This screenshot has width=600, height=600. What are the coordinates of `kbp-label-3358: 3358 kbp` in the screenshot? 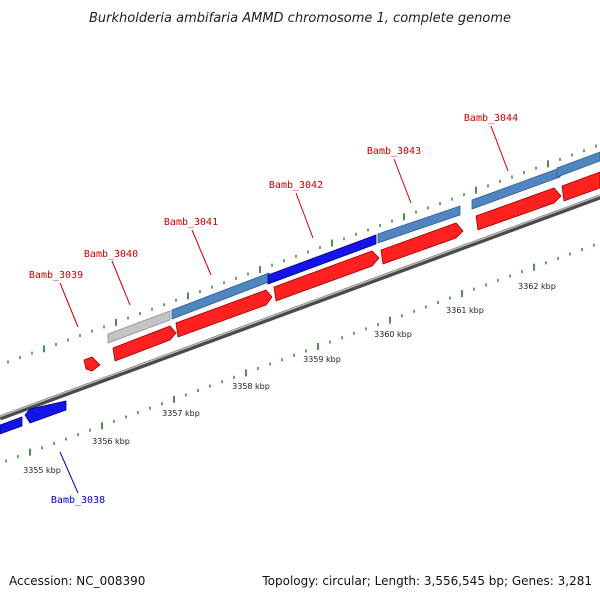 It's located at (251, 386).